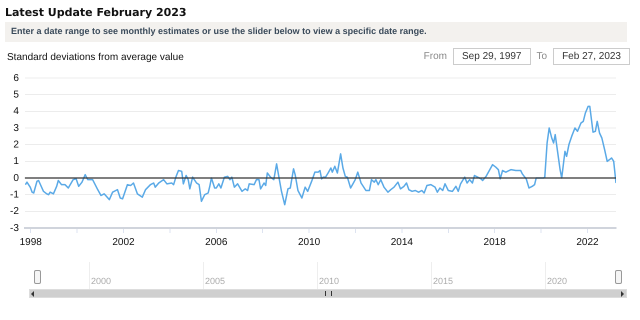 The height and width of the screenshot is (320, 640). I want to click on x-tick-label: 2014, so click(402, 242).